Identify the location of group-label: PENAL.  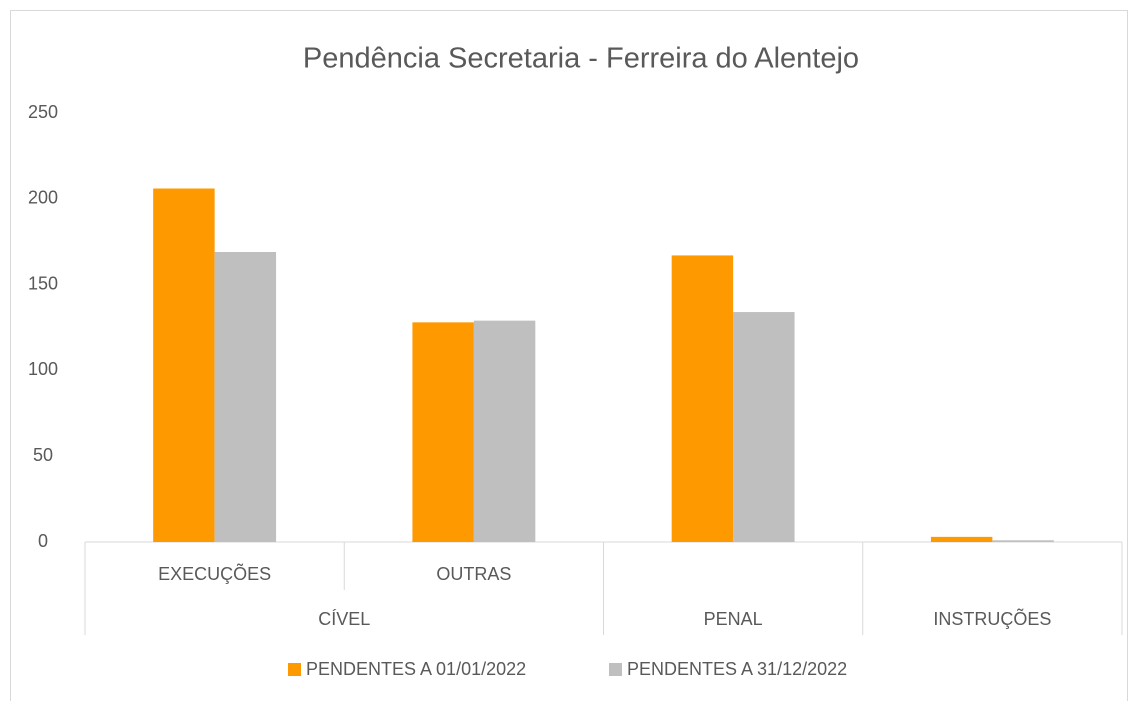
(733, 619).